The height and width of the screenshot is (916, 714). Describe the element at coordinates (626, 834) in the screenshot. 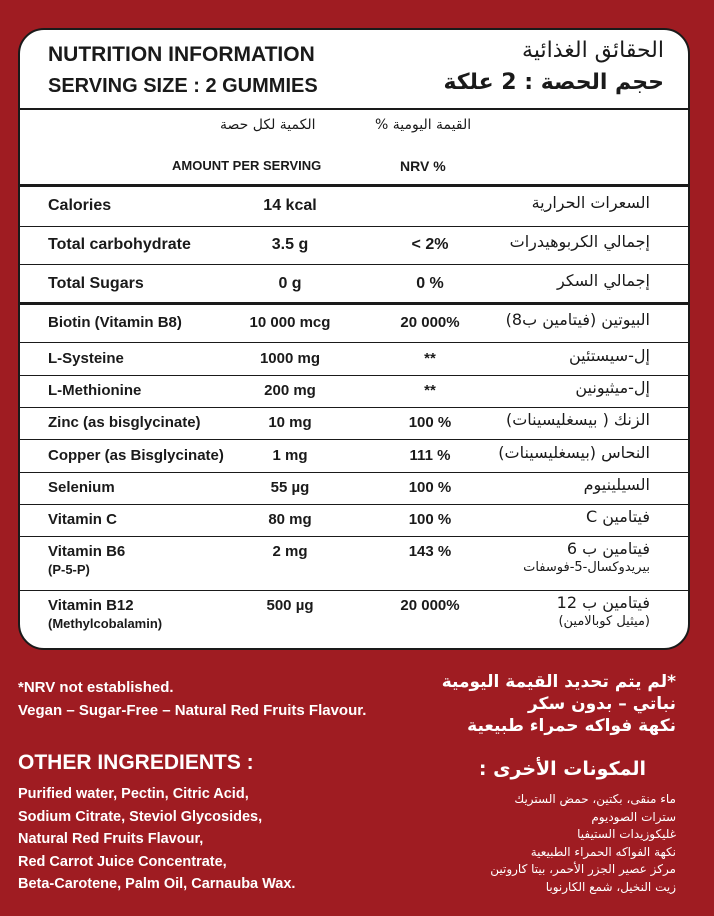

I see `ingredient-ar: غليكوزيدات الستيفيا` at that location.